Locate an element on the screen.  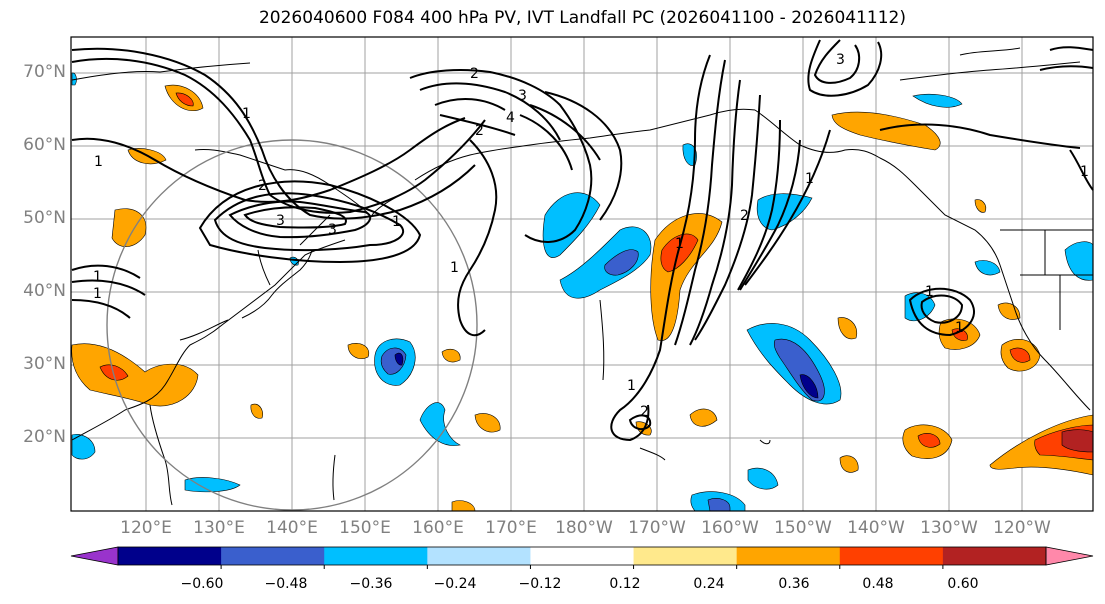
lon-label: 180°W is located at coordinates (584, 528).